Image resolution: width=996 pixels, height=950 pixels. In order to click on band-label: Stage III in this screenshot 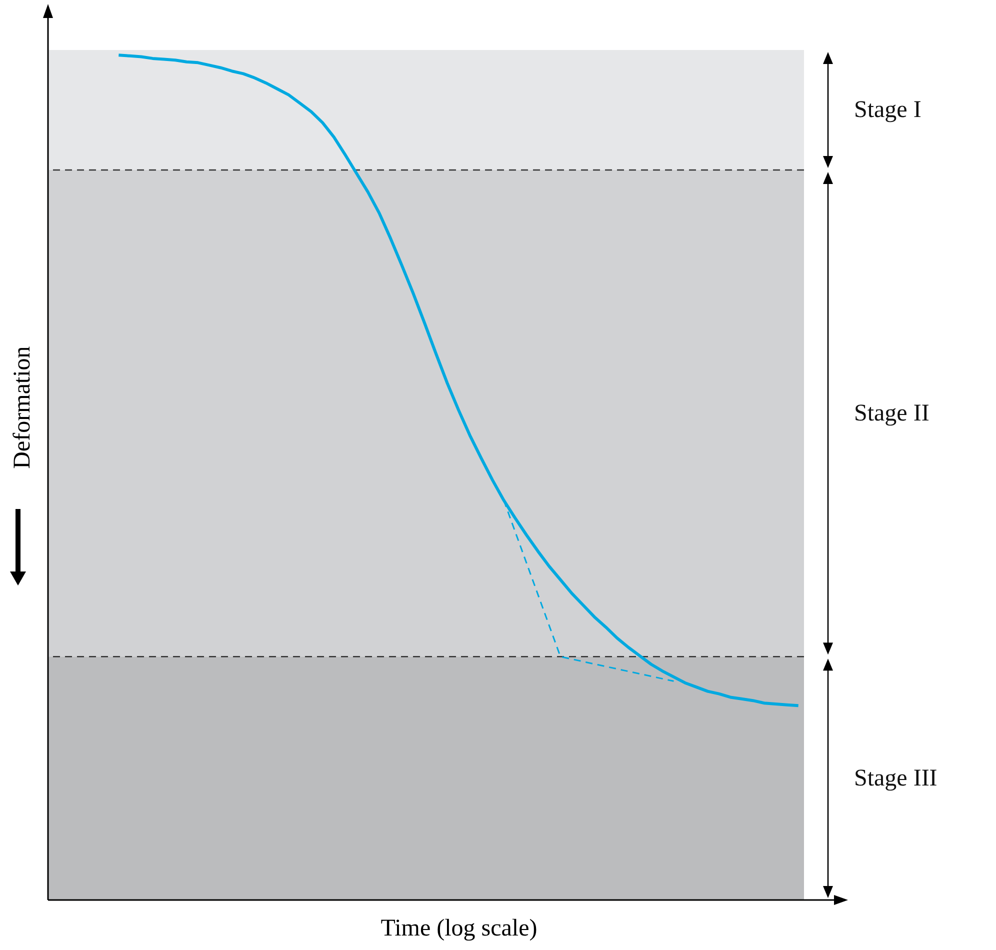, I will do `click(896, 778)`.